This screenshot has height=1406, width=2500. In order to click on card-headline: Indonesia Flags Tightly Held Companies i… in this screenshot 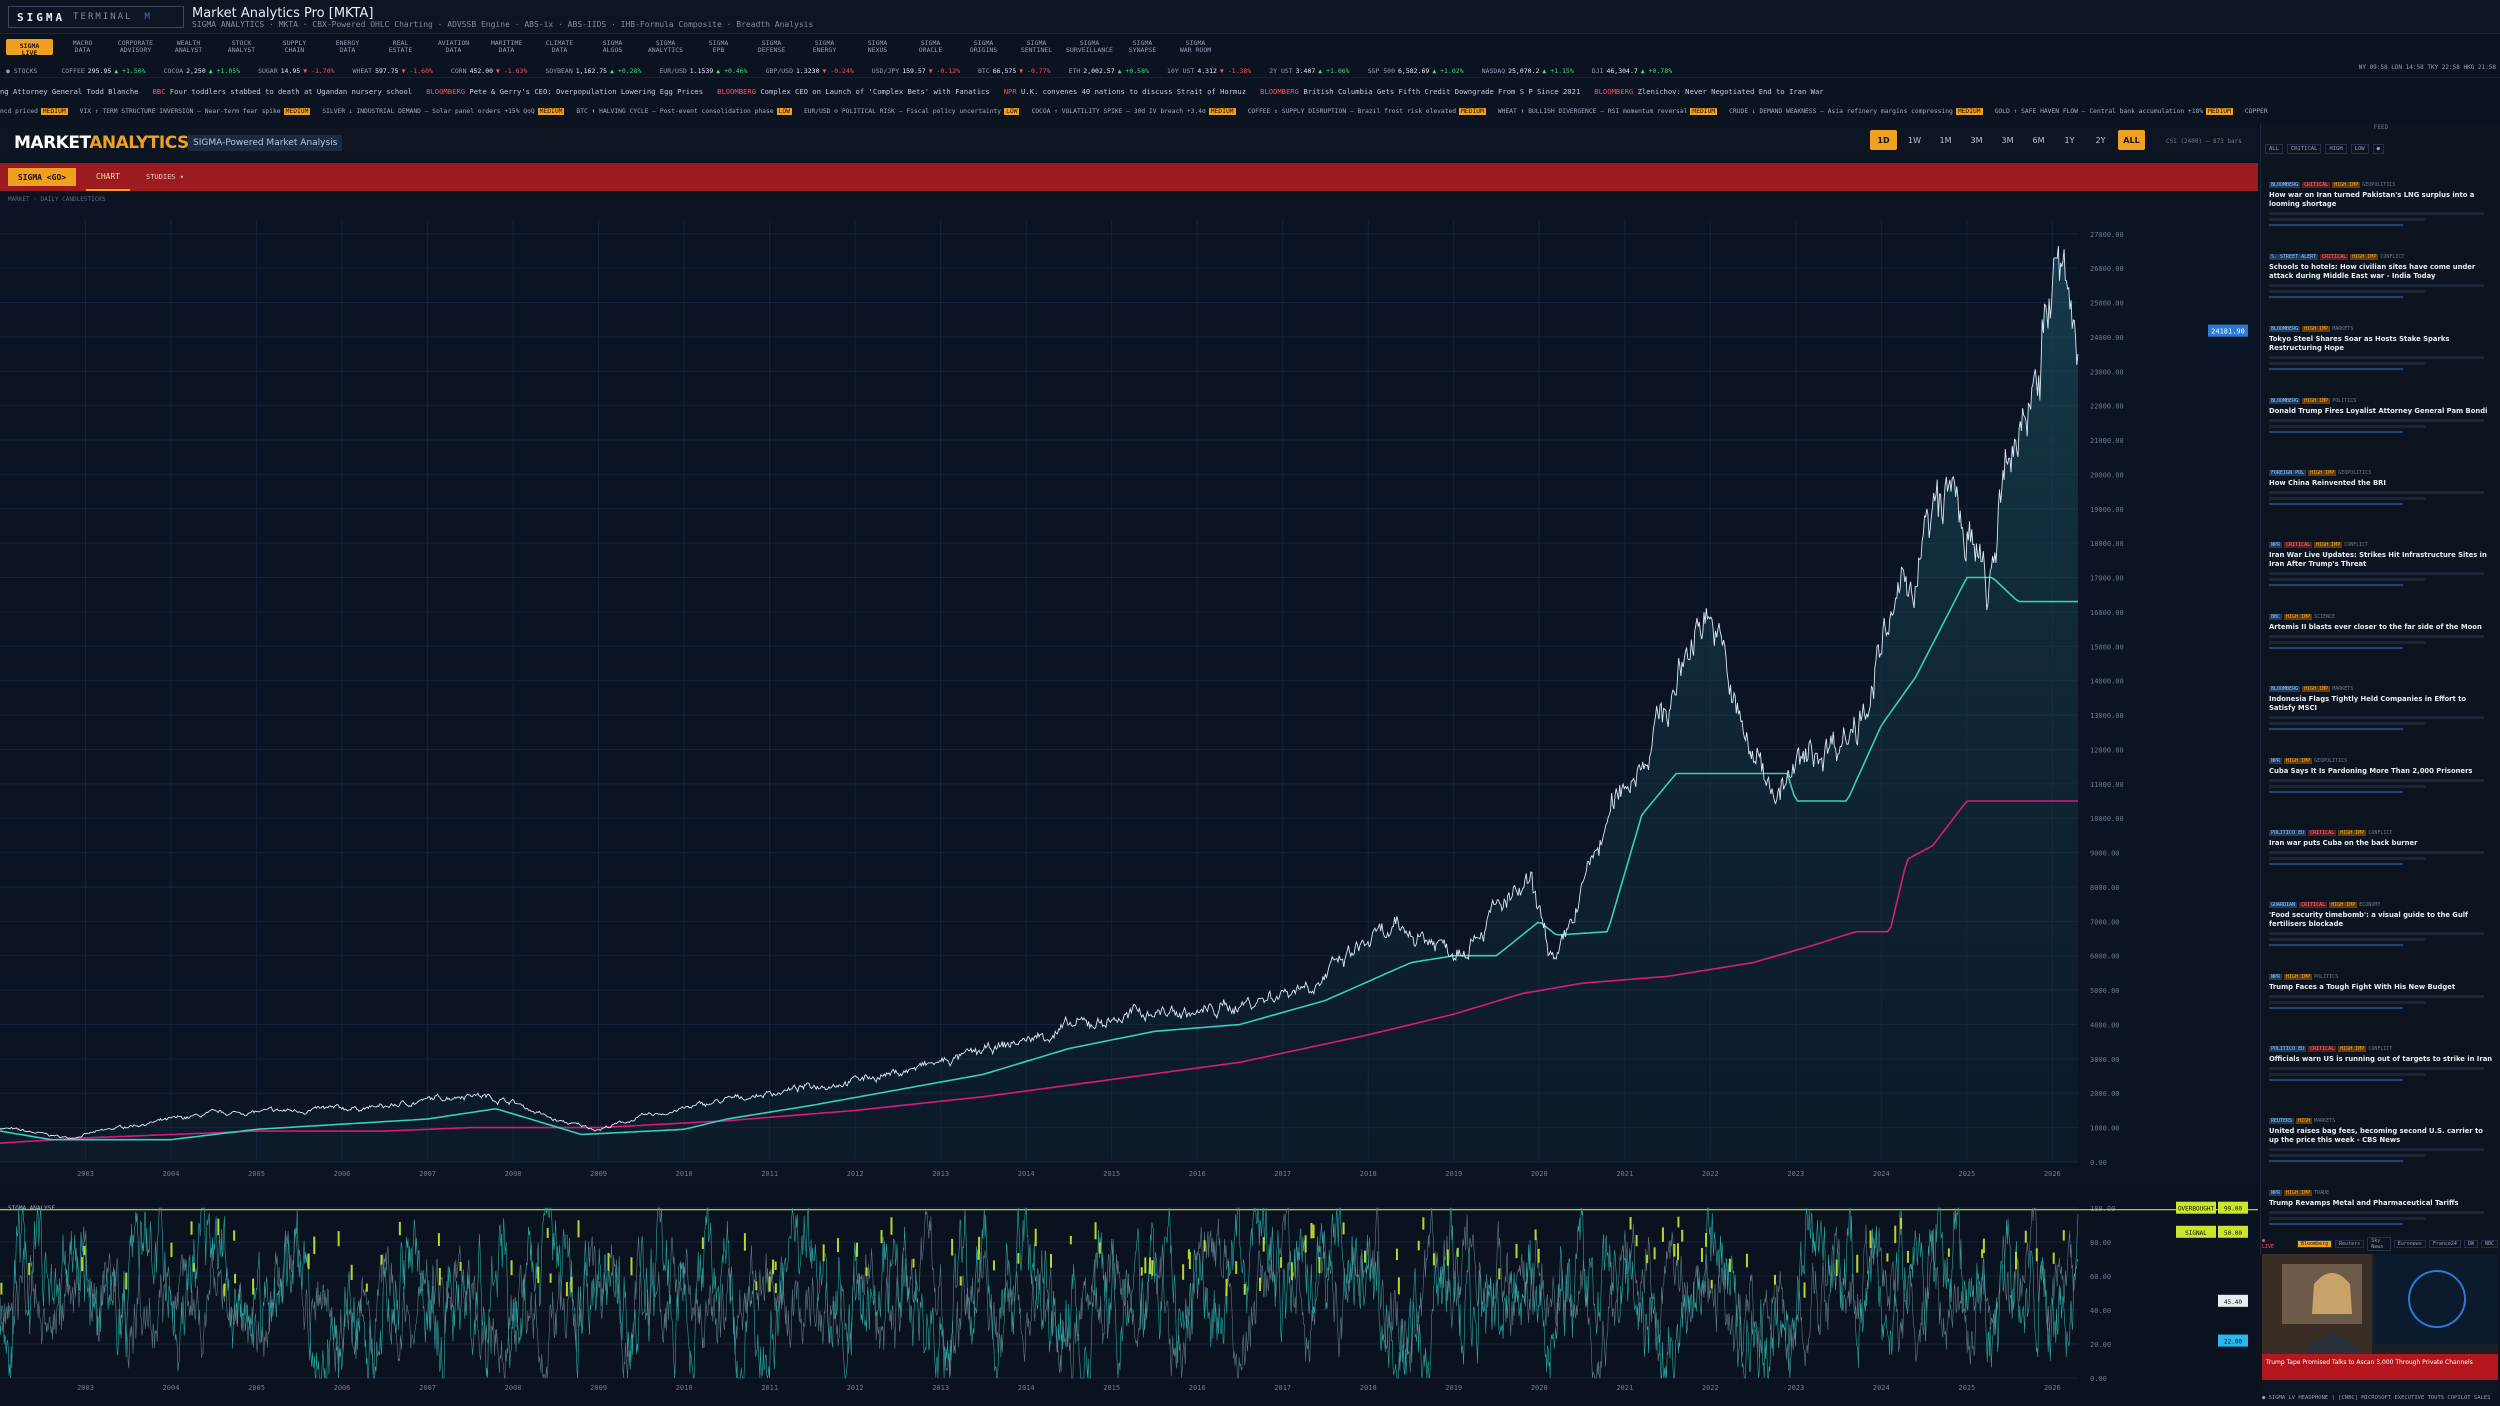, I will do `click(2368, 703)`.